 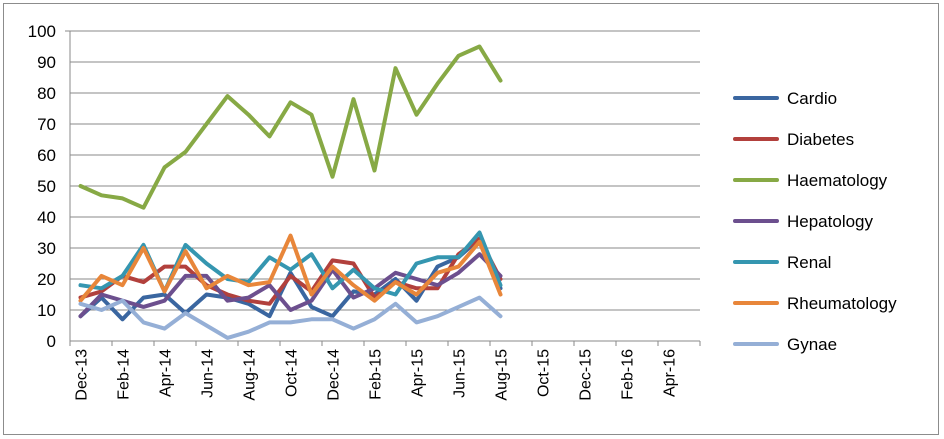 I want to click on y-tick-label: 70, so click(x=46, y=124).